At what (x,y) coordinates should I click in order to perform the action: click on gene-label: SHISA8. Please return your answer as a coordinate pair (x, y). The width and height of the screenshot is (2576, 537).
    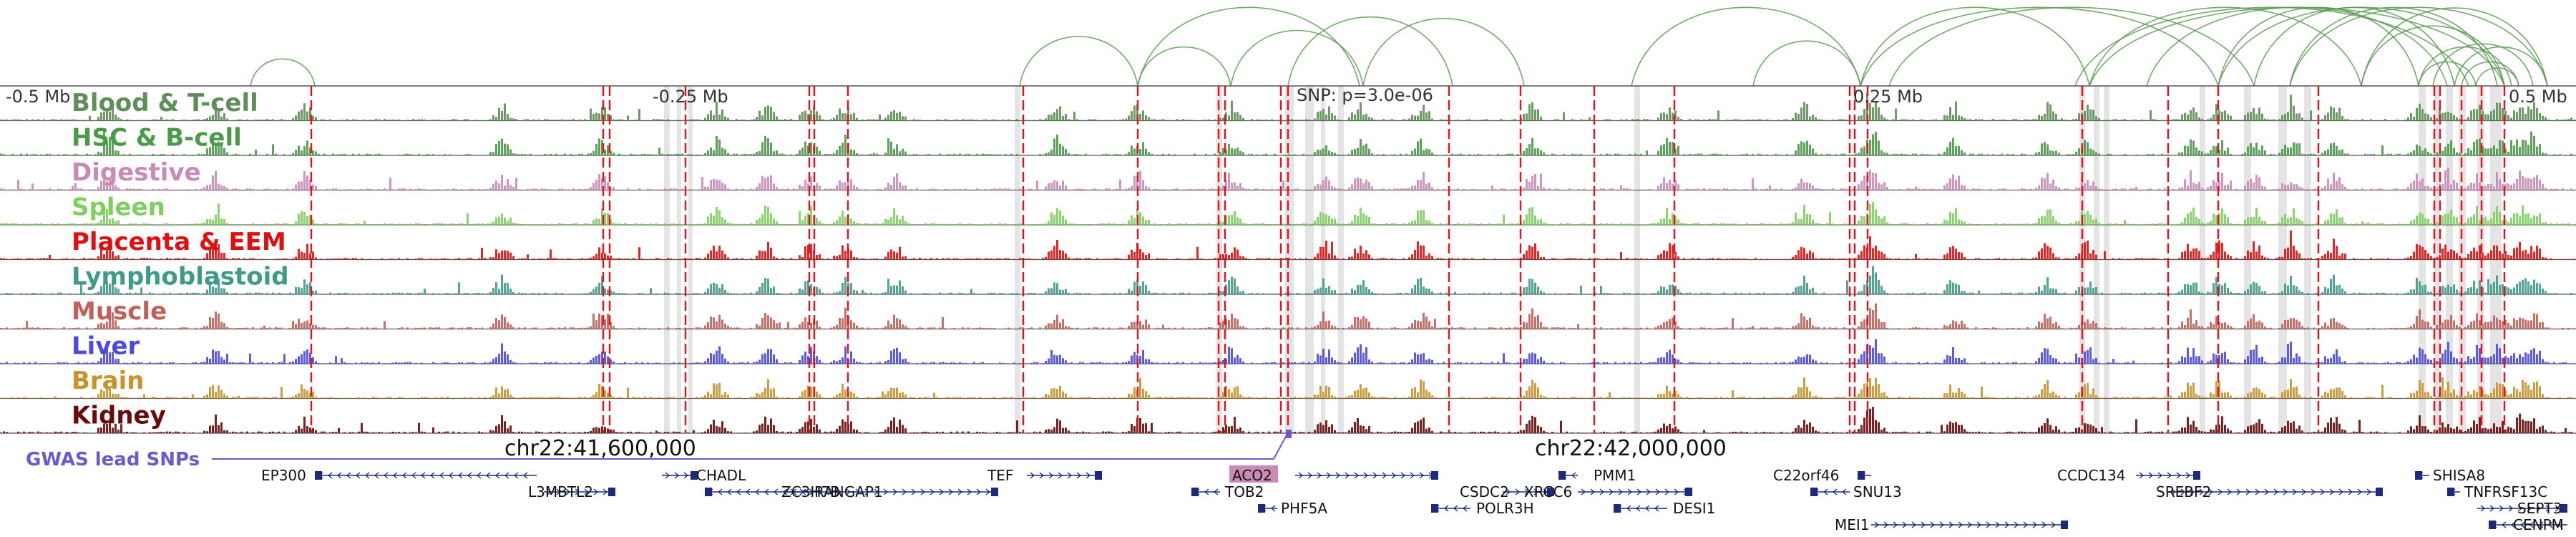
    Looking at the image, I should click on (2459, 475).